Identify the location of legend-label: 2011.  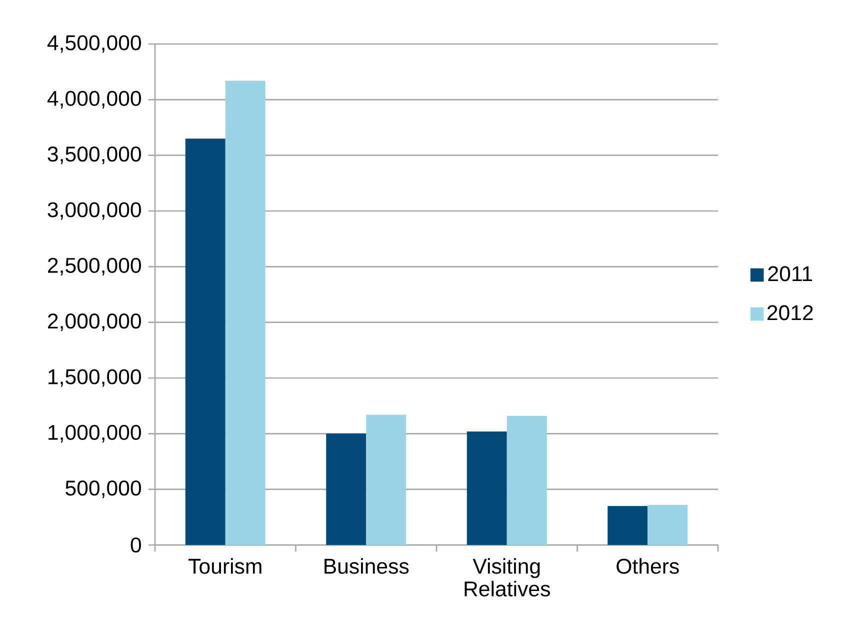
(790, 274).